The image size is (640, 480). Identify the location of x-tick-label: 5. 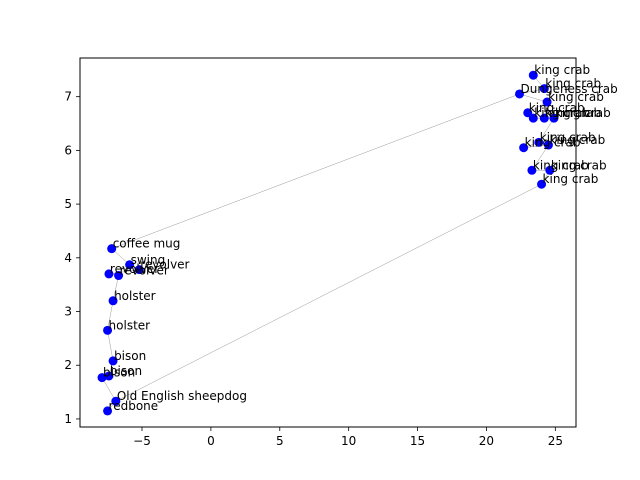
(280, 441).